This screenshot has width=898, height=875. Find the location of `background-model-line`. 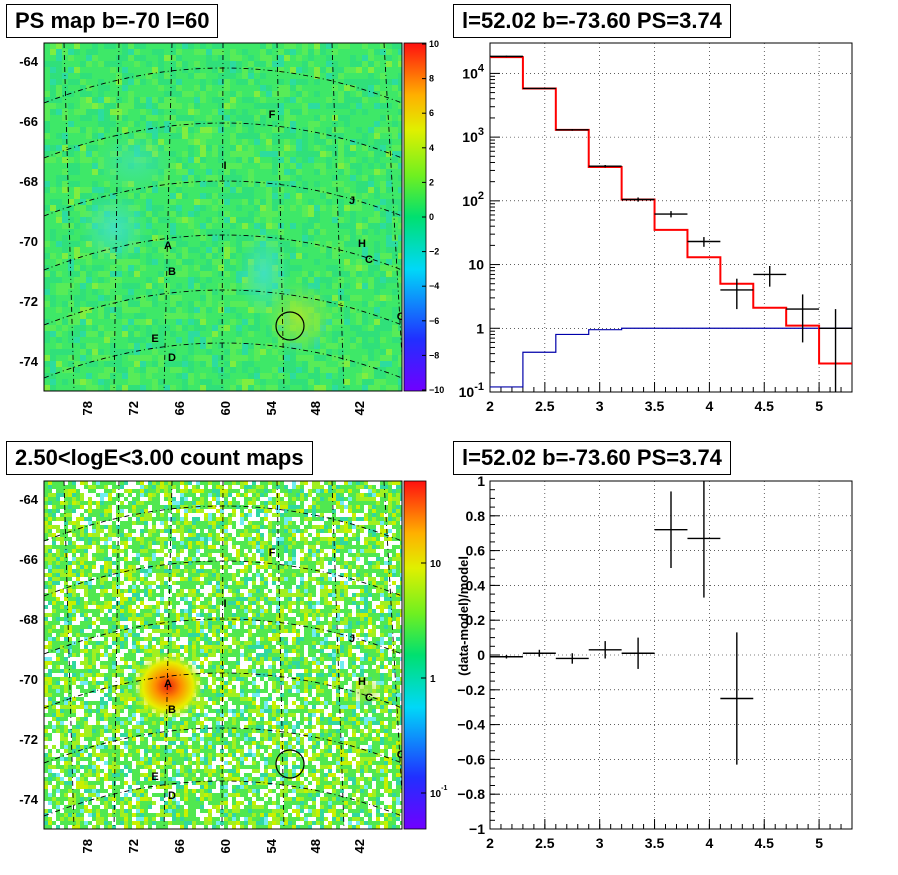

background-model-line is located at coordinates (671, 357).